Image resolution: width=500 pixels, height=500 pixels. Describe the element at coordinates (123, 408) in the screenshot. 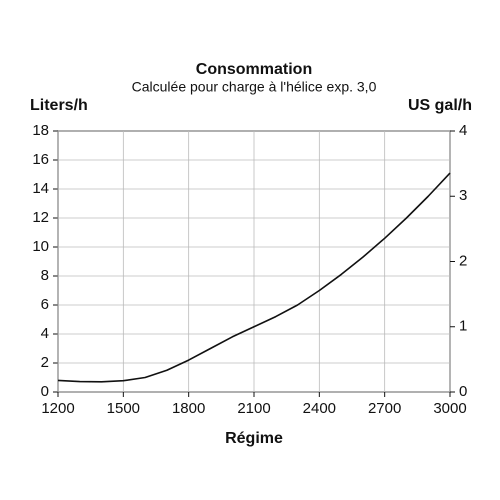

I see `x-tick-label: 1500` at that location.